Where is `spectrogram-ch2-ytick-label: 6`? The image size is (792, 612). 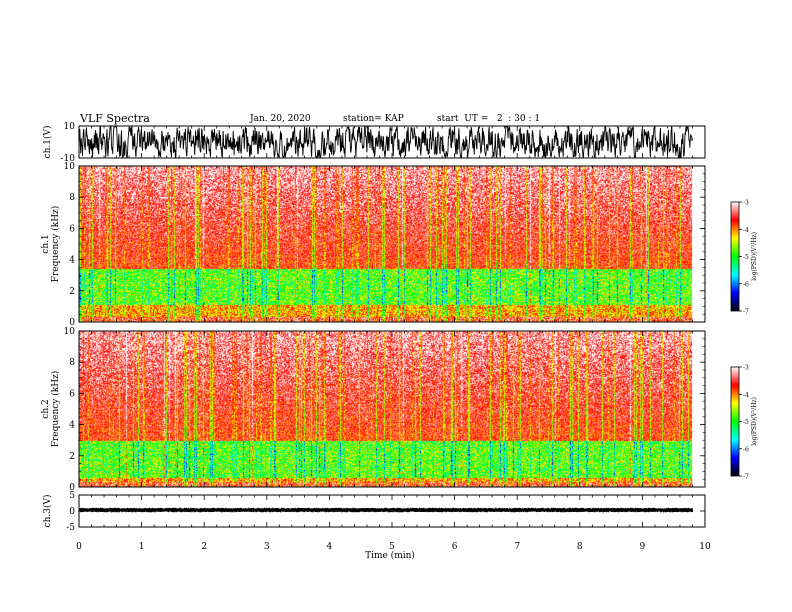 spectrogram-ch2-ytick-label: 6 is located at coordinates (72, 394).